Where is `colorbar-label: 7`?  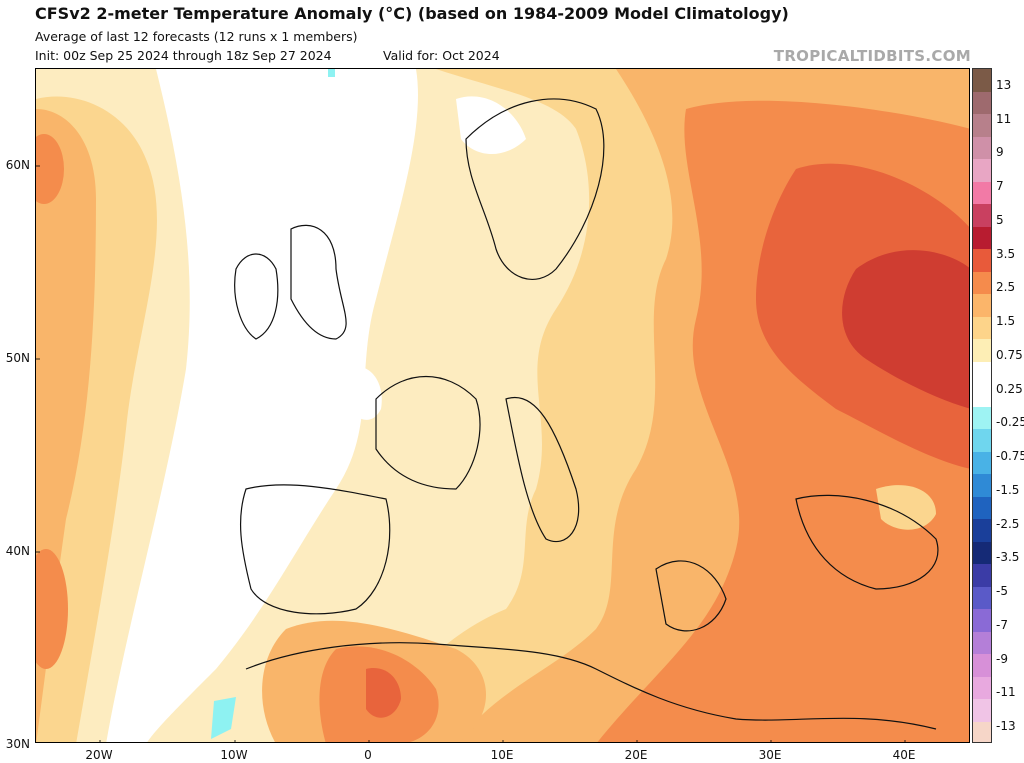
colorbar-label: 7 is located at coordinates (1000, 186).